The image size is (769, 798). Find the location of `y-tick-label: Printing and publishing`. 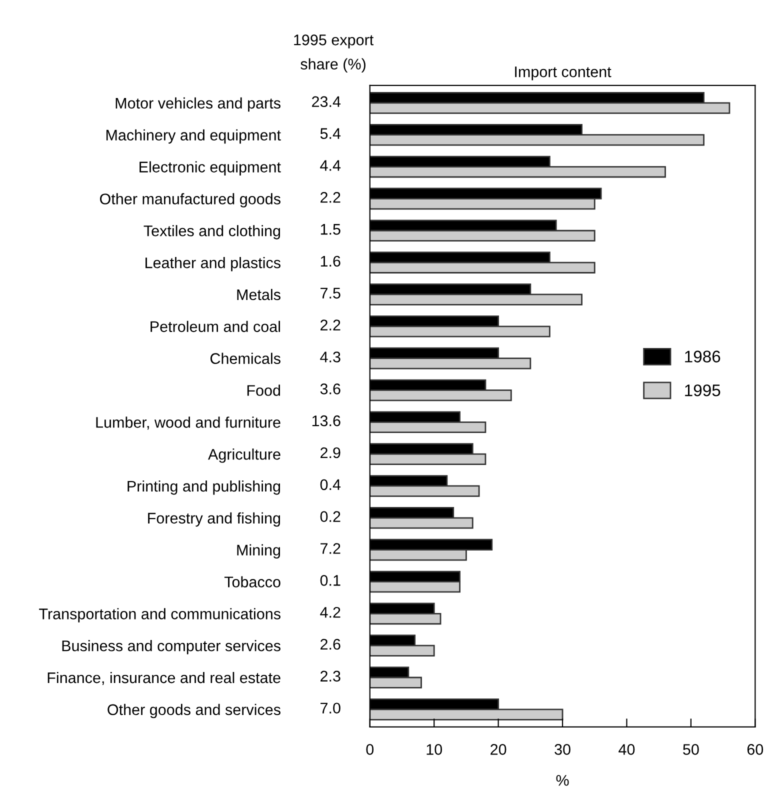

y-tick-label: Printing and publishing is located at coordinates (204, 487).